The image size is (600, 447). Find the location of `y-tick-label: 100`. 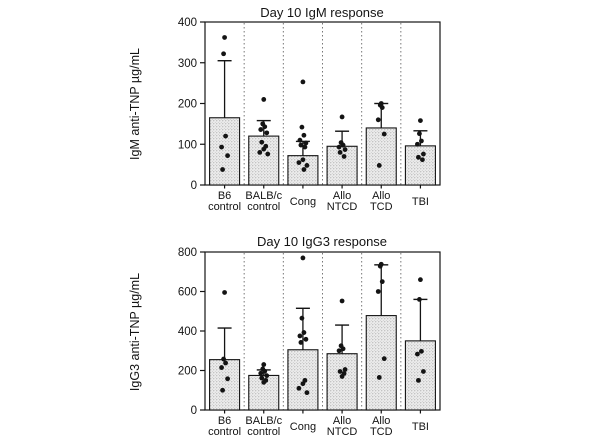

y-tick-label: 100 is located at coordinates (187, 145).